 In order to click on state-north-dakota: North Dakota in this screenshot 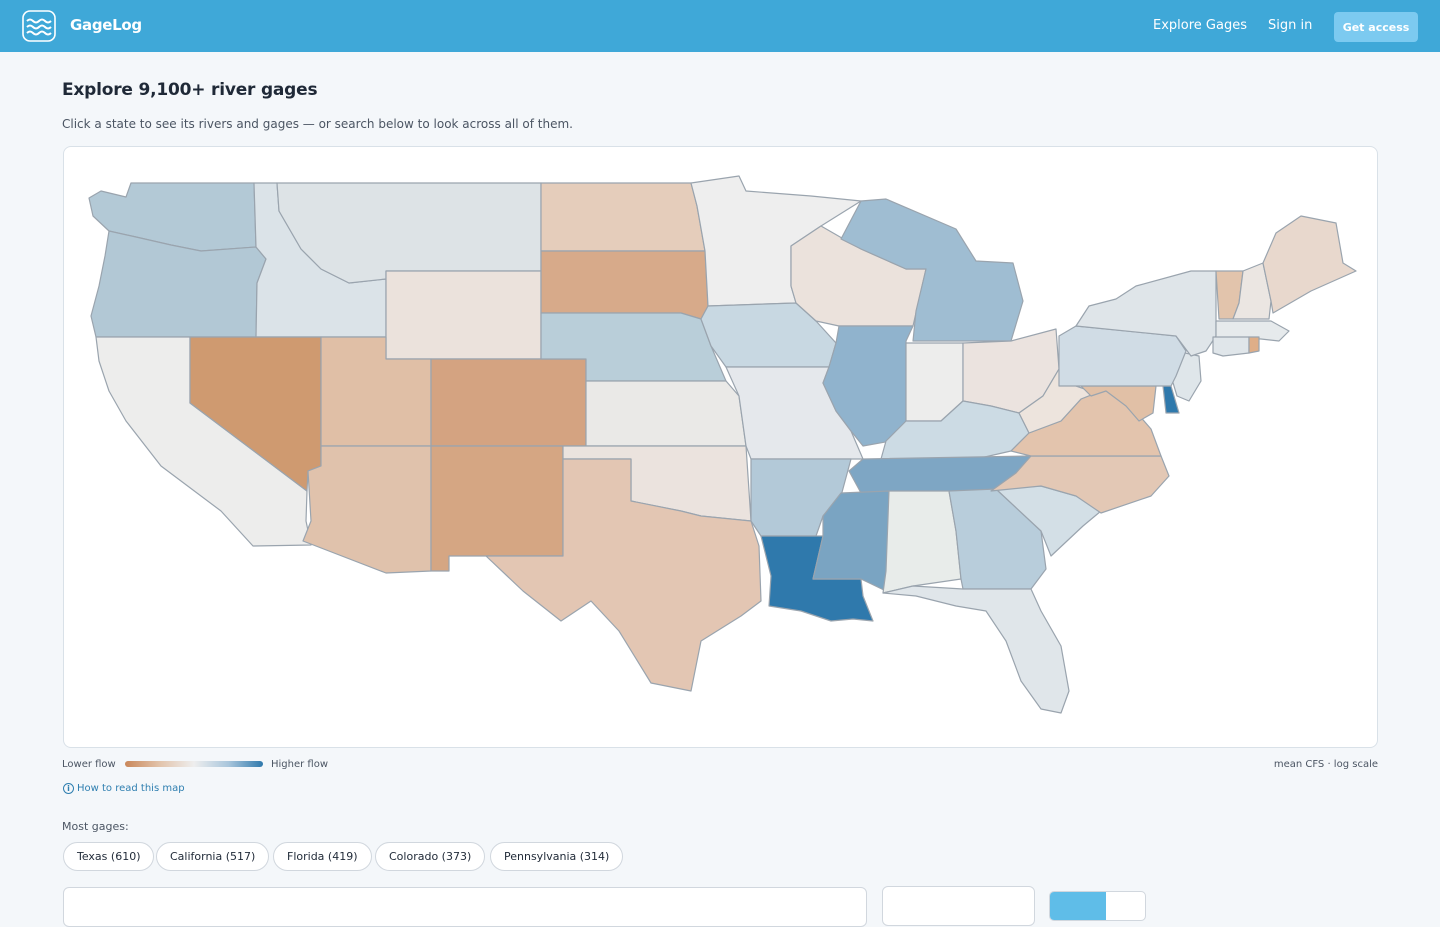, I will do `click(623, 217)`.